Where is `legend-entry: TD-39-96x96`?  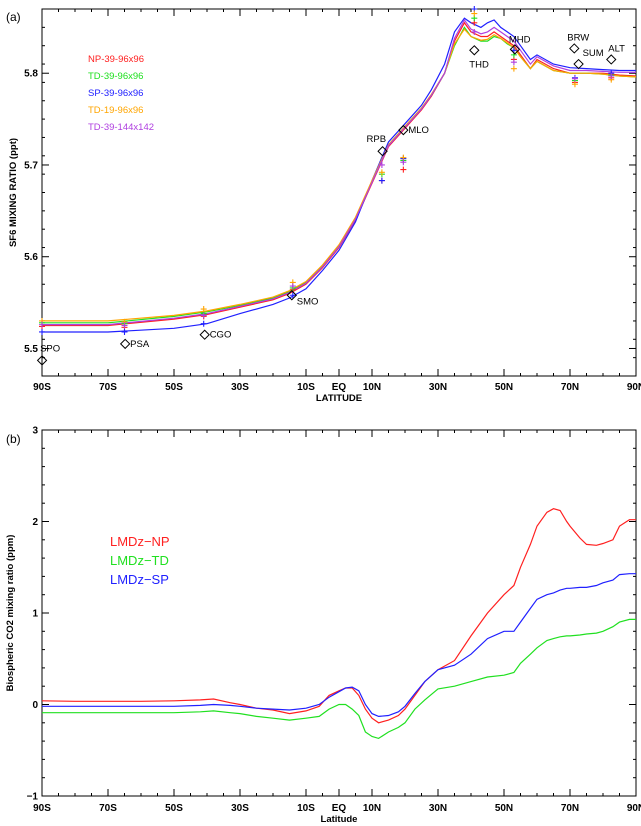 legend-entry: TD-39-96x96 is located at coordinates (115, 76).